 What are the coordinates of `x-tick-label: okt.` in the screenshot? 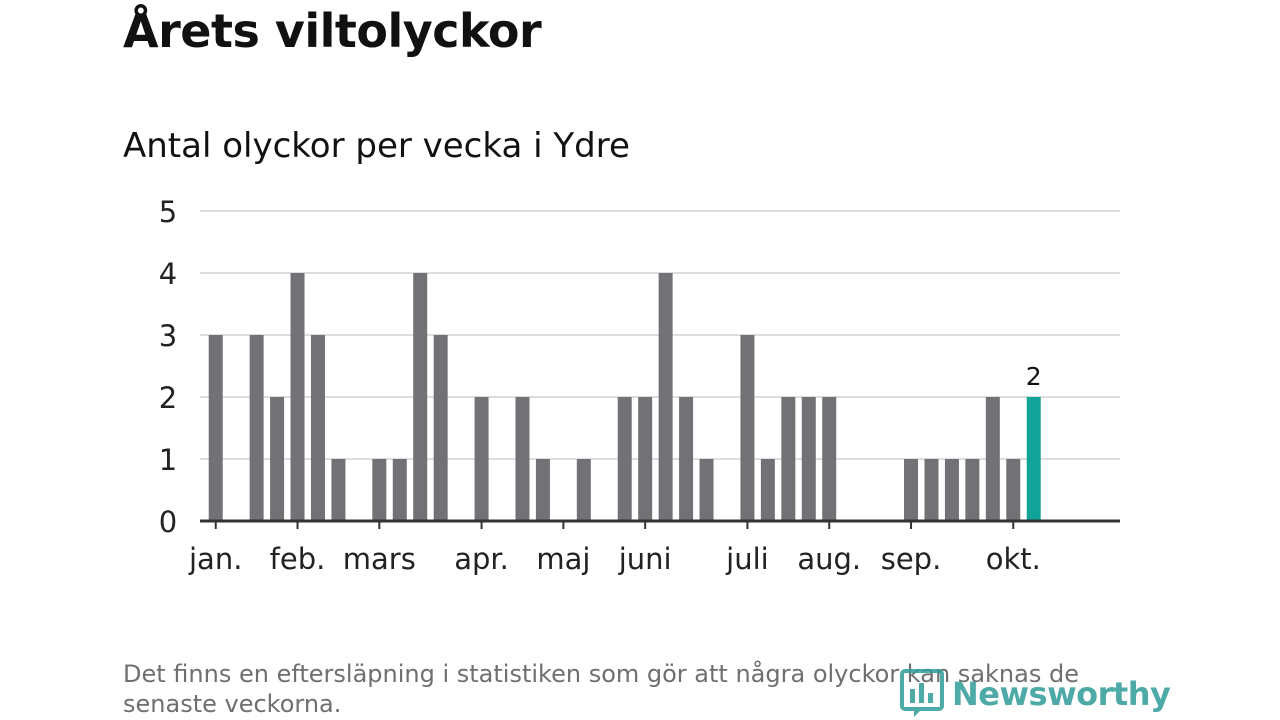 It's located at (1013, 559).